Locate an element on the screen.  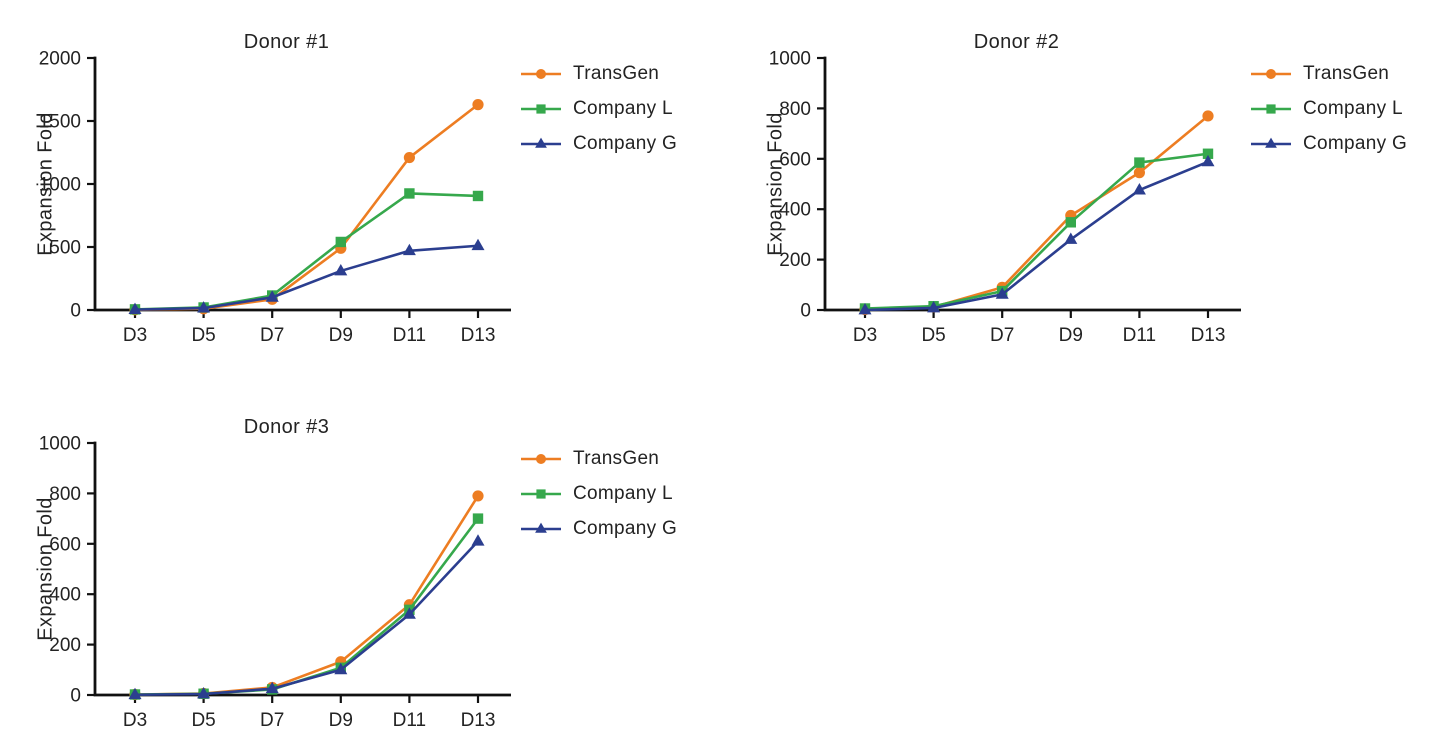
y-tick-label: 500 is located at coordinates (65, 248).